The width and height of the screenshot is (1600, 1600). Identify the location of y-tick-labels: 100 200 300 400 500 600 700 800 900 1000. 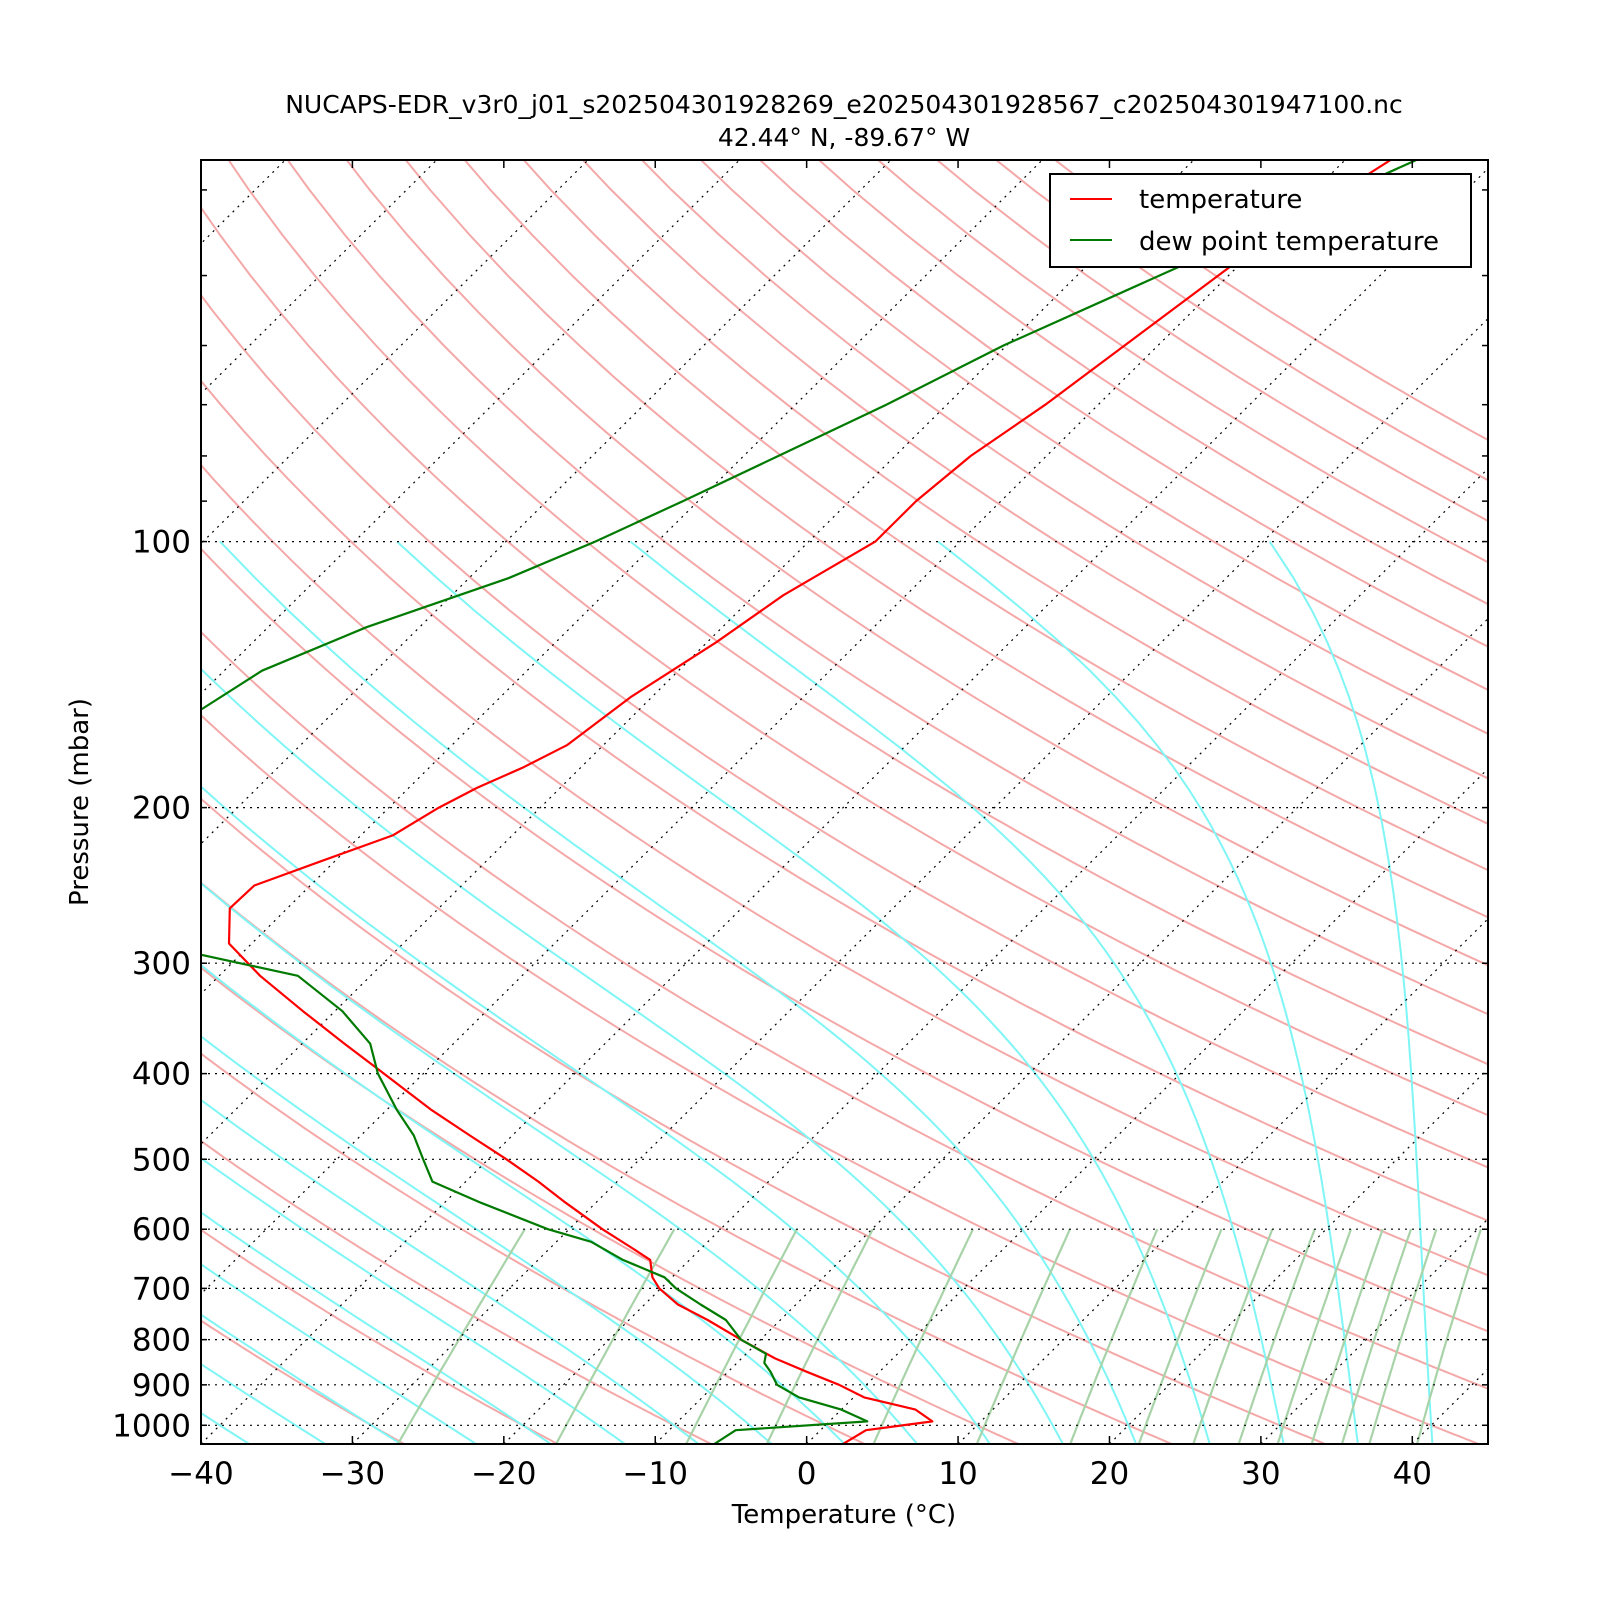
(151, 985).